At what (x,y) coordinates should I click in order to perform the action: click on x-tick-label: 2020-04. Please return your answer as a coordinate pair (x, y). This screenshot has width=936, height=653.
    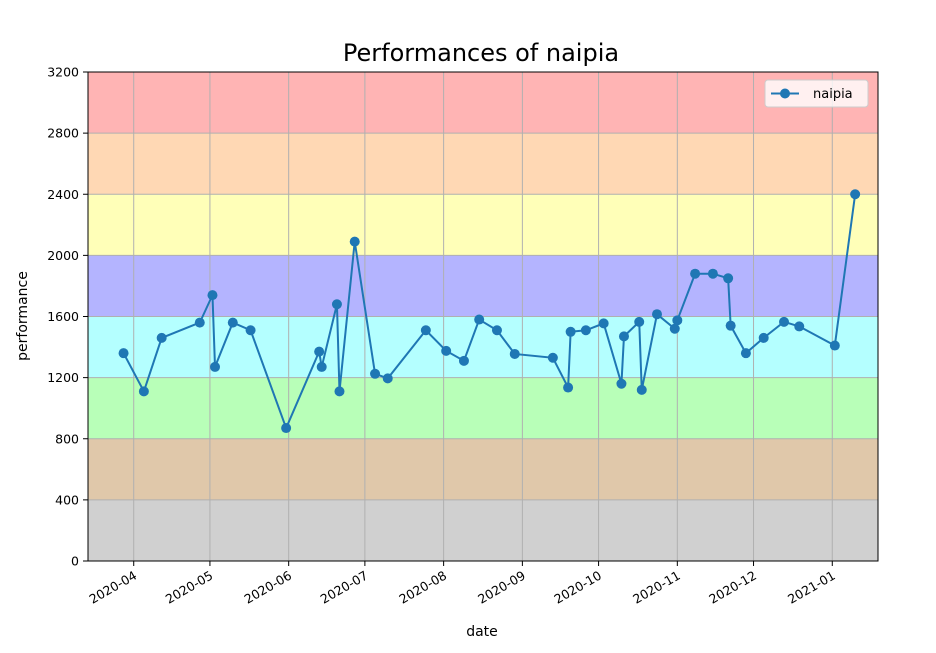
    Looking at the image, I should click on (112, 587).